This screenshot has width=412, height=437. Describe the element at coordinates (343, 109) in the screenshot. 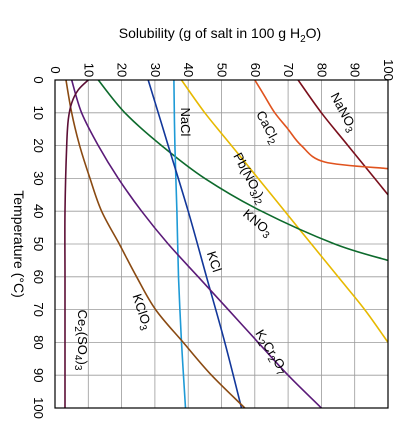

I see `series-label-part: NaNO` at that location.